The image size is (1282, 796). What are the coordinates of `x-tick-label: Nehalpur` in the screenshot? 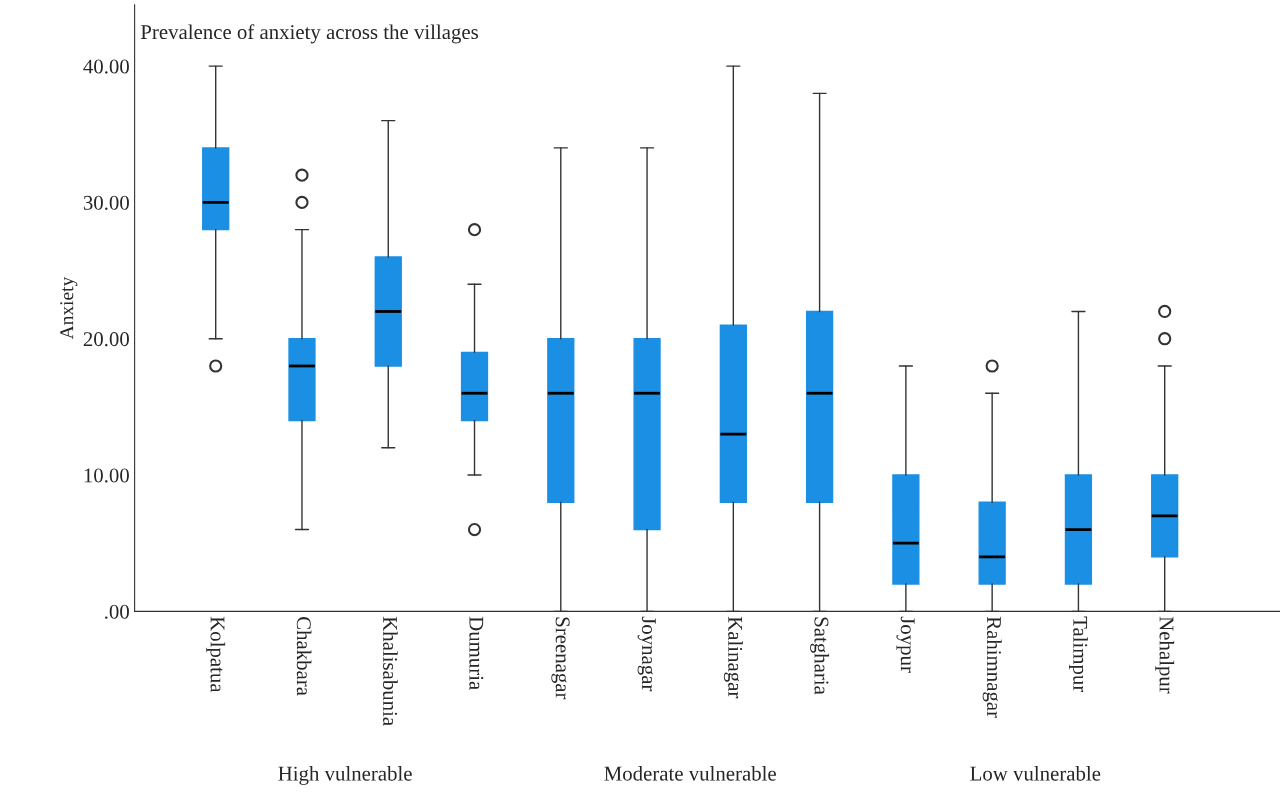 It's located at (1165, 655).